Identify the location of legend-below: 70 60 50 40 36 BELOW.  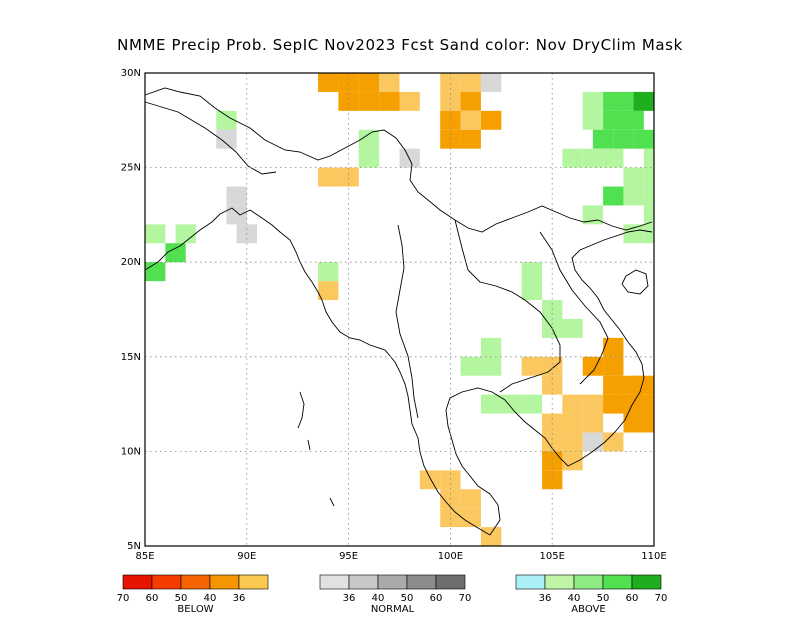
(193, 594).